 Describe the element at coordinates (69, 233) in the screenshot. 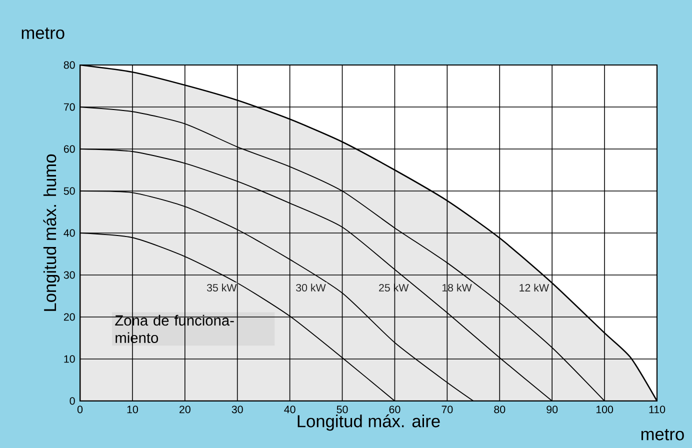

I see `y-tick-label: 40` at that location.